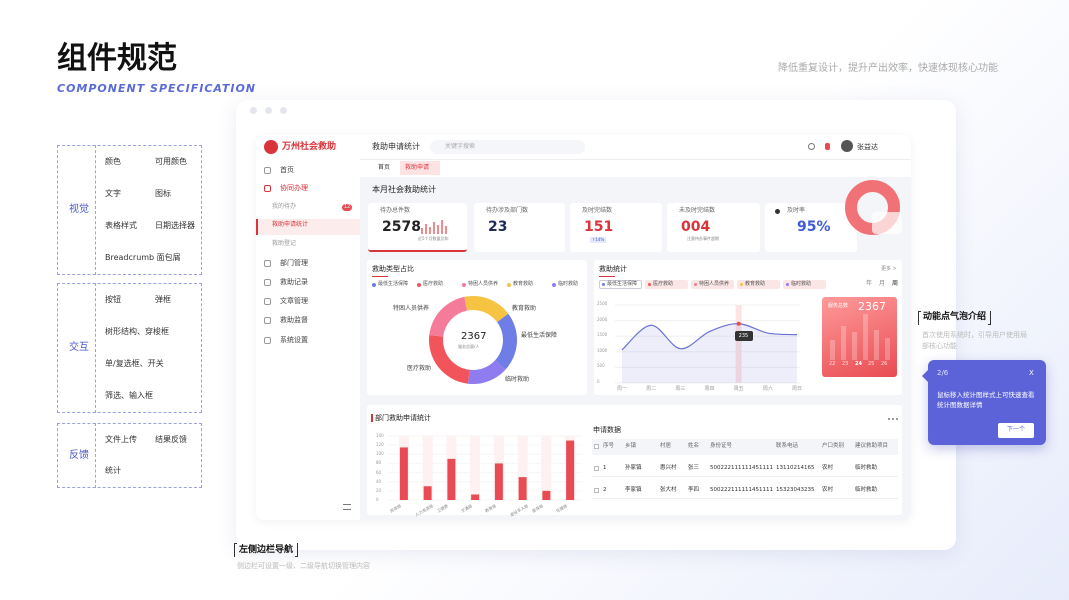 The image size is (1069, 600). What do you see at coordinates (832, 364) in the screenshot?
I see `summary-day: 22` at bounding box center [832, 364].